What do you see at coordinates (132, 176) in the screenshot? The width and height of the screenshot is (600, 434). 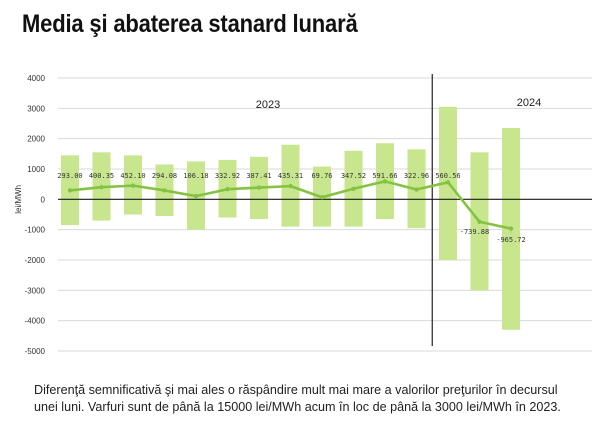 I see `data-label: 452.10` at bounding box center [132, 176].